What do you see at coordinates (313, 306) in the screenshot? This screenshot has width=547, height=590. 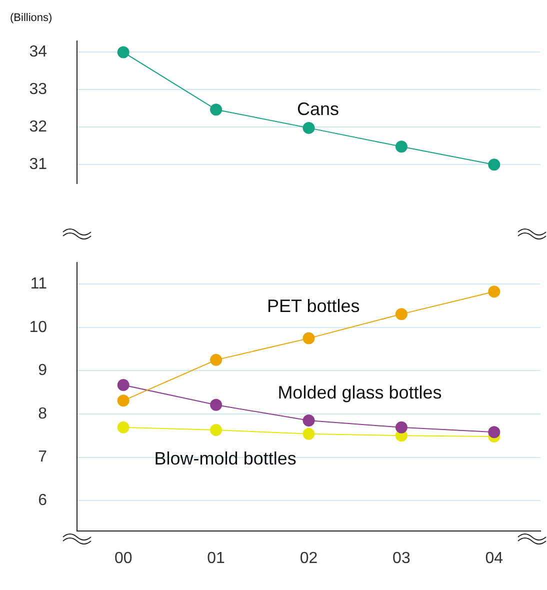 I see `series-label: PET bottles` at bounding box center [313, 306].